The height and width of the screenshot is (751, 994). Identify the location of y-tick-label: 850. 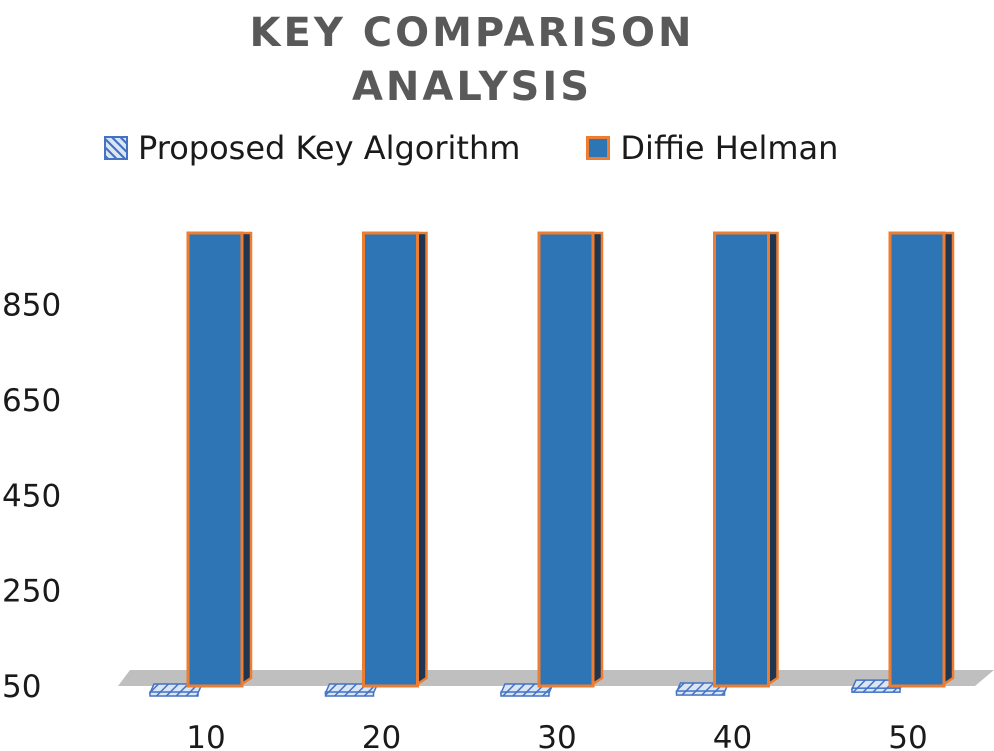
(31, 306).